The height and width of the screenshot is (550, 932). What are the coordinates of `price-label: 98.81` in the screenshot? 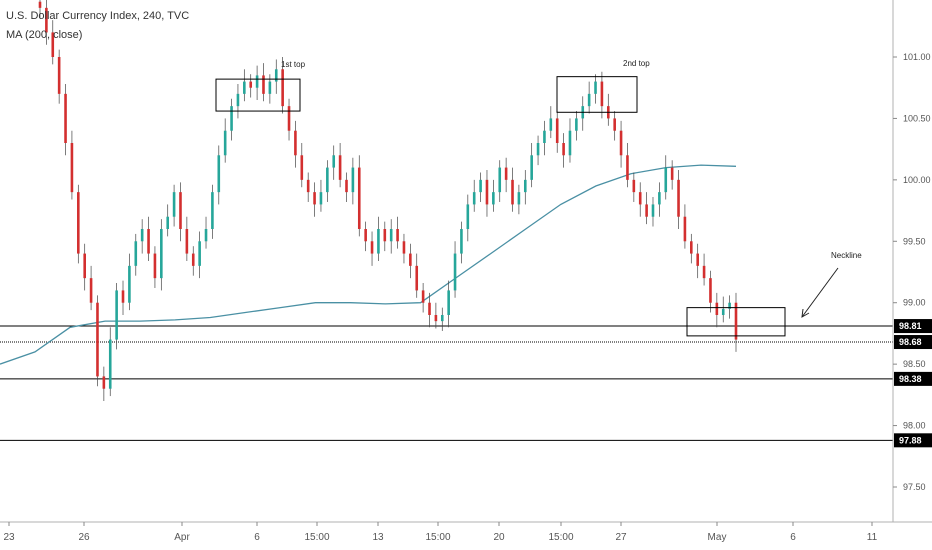 It's located at (910, 326).